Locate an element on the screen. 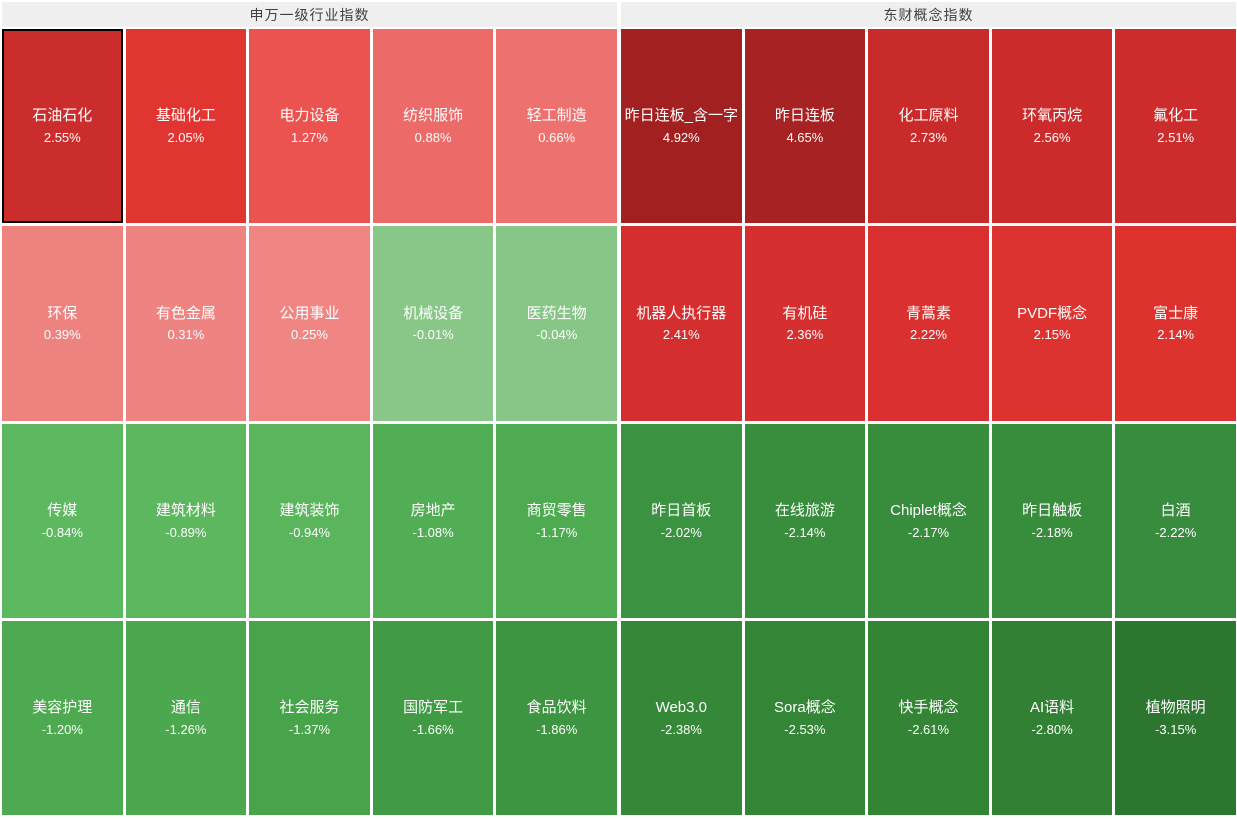 The width and height of the screenshot is (1237, 820). tile-label: 昨日首板 is located at coordinates (681, 510).